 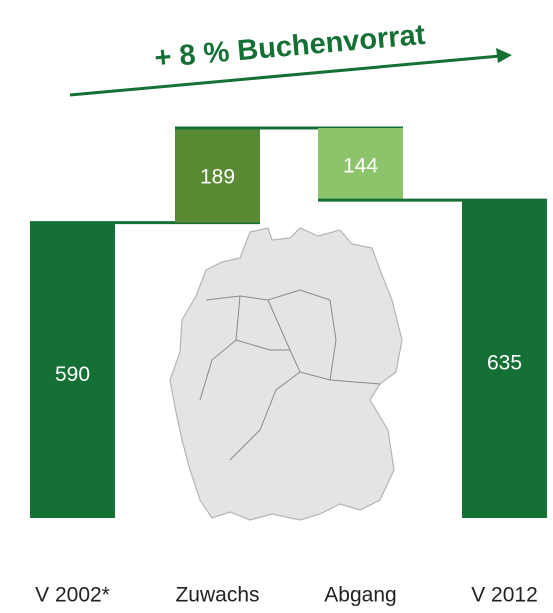 I want to click on value-label: 144, so click(x=360, y=166).